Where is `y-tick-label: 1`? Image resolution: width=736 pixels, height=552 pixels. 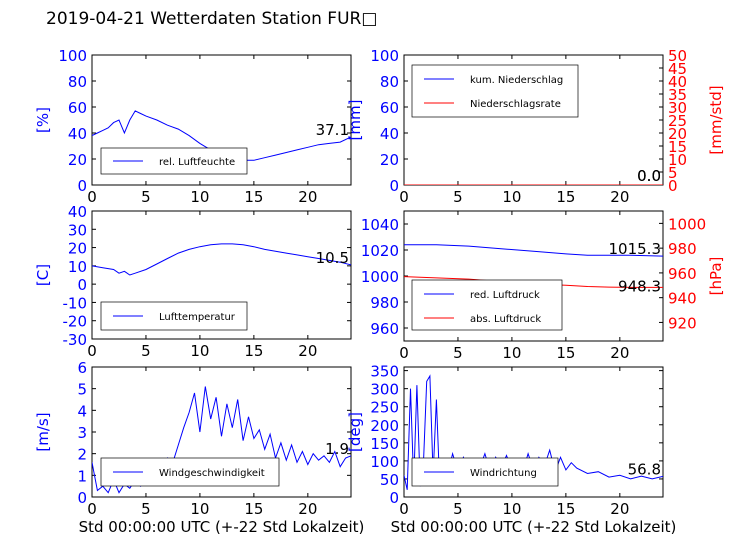 y-tick-label: 1 is located at coordinates (82, 476).